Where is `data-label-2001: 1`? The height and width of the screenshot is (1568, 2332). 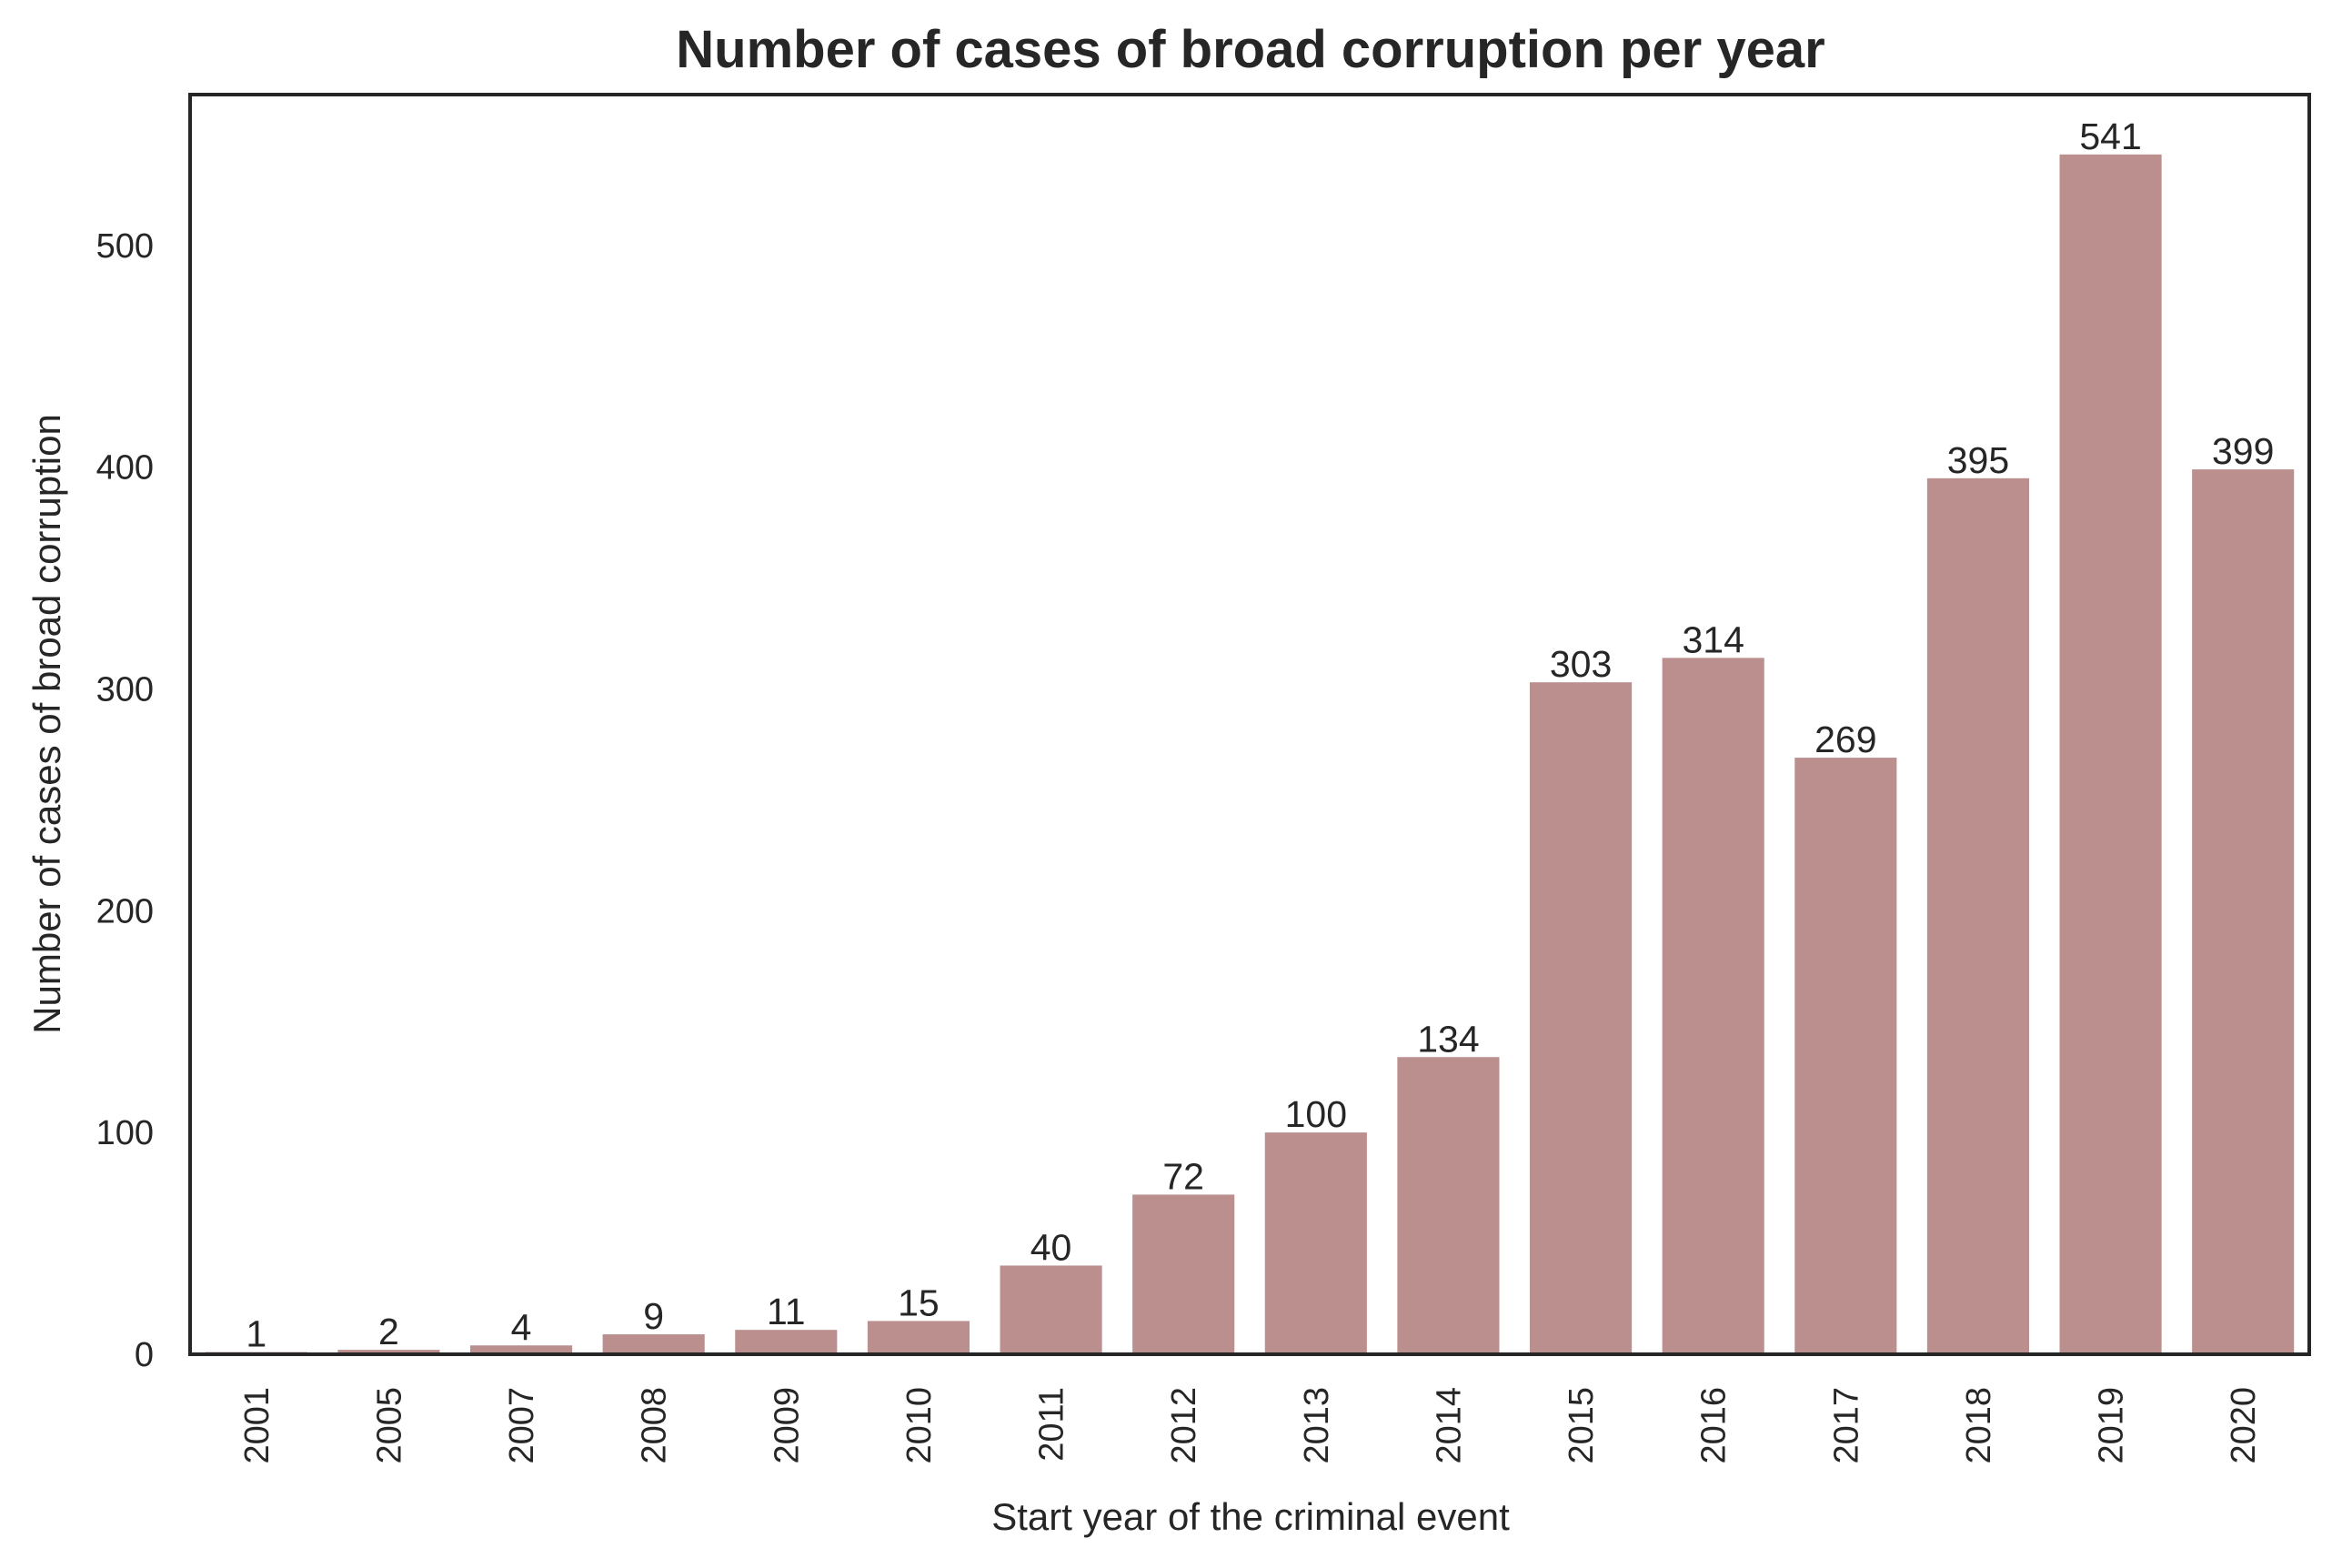 data-label-2001: 1 is located at coordinates (256, 1334).